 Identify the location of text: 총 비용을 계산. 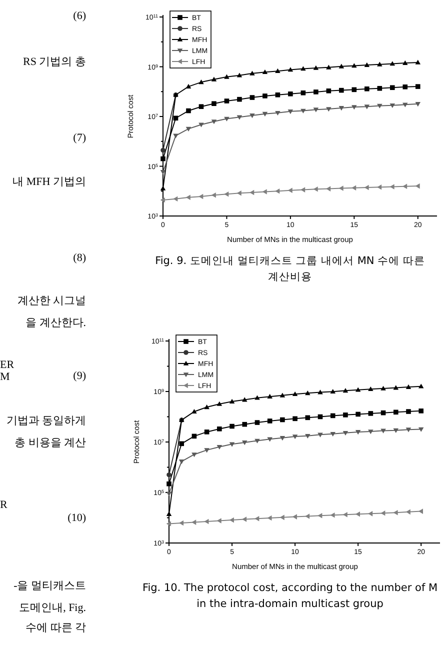
(50, 443).